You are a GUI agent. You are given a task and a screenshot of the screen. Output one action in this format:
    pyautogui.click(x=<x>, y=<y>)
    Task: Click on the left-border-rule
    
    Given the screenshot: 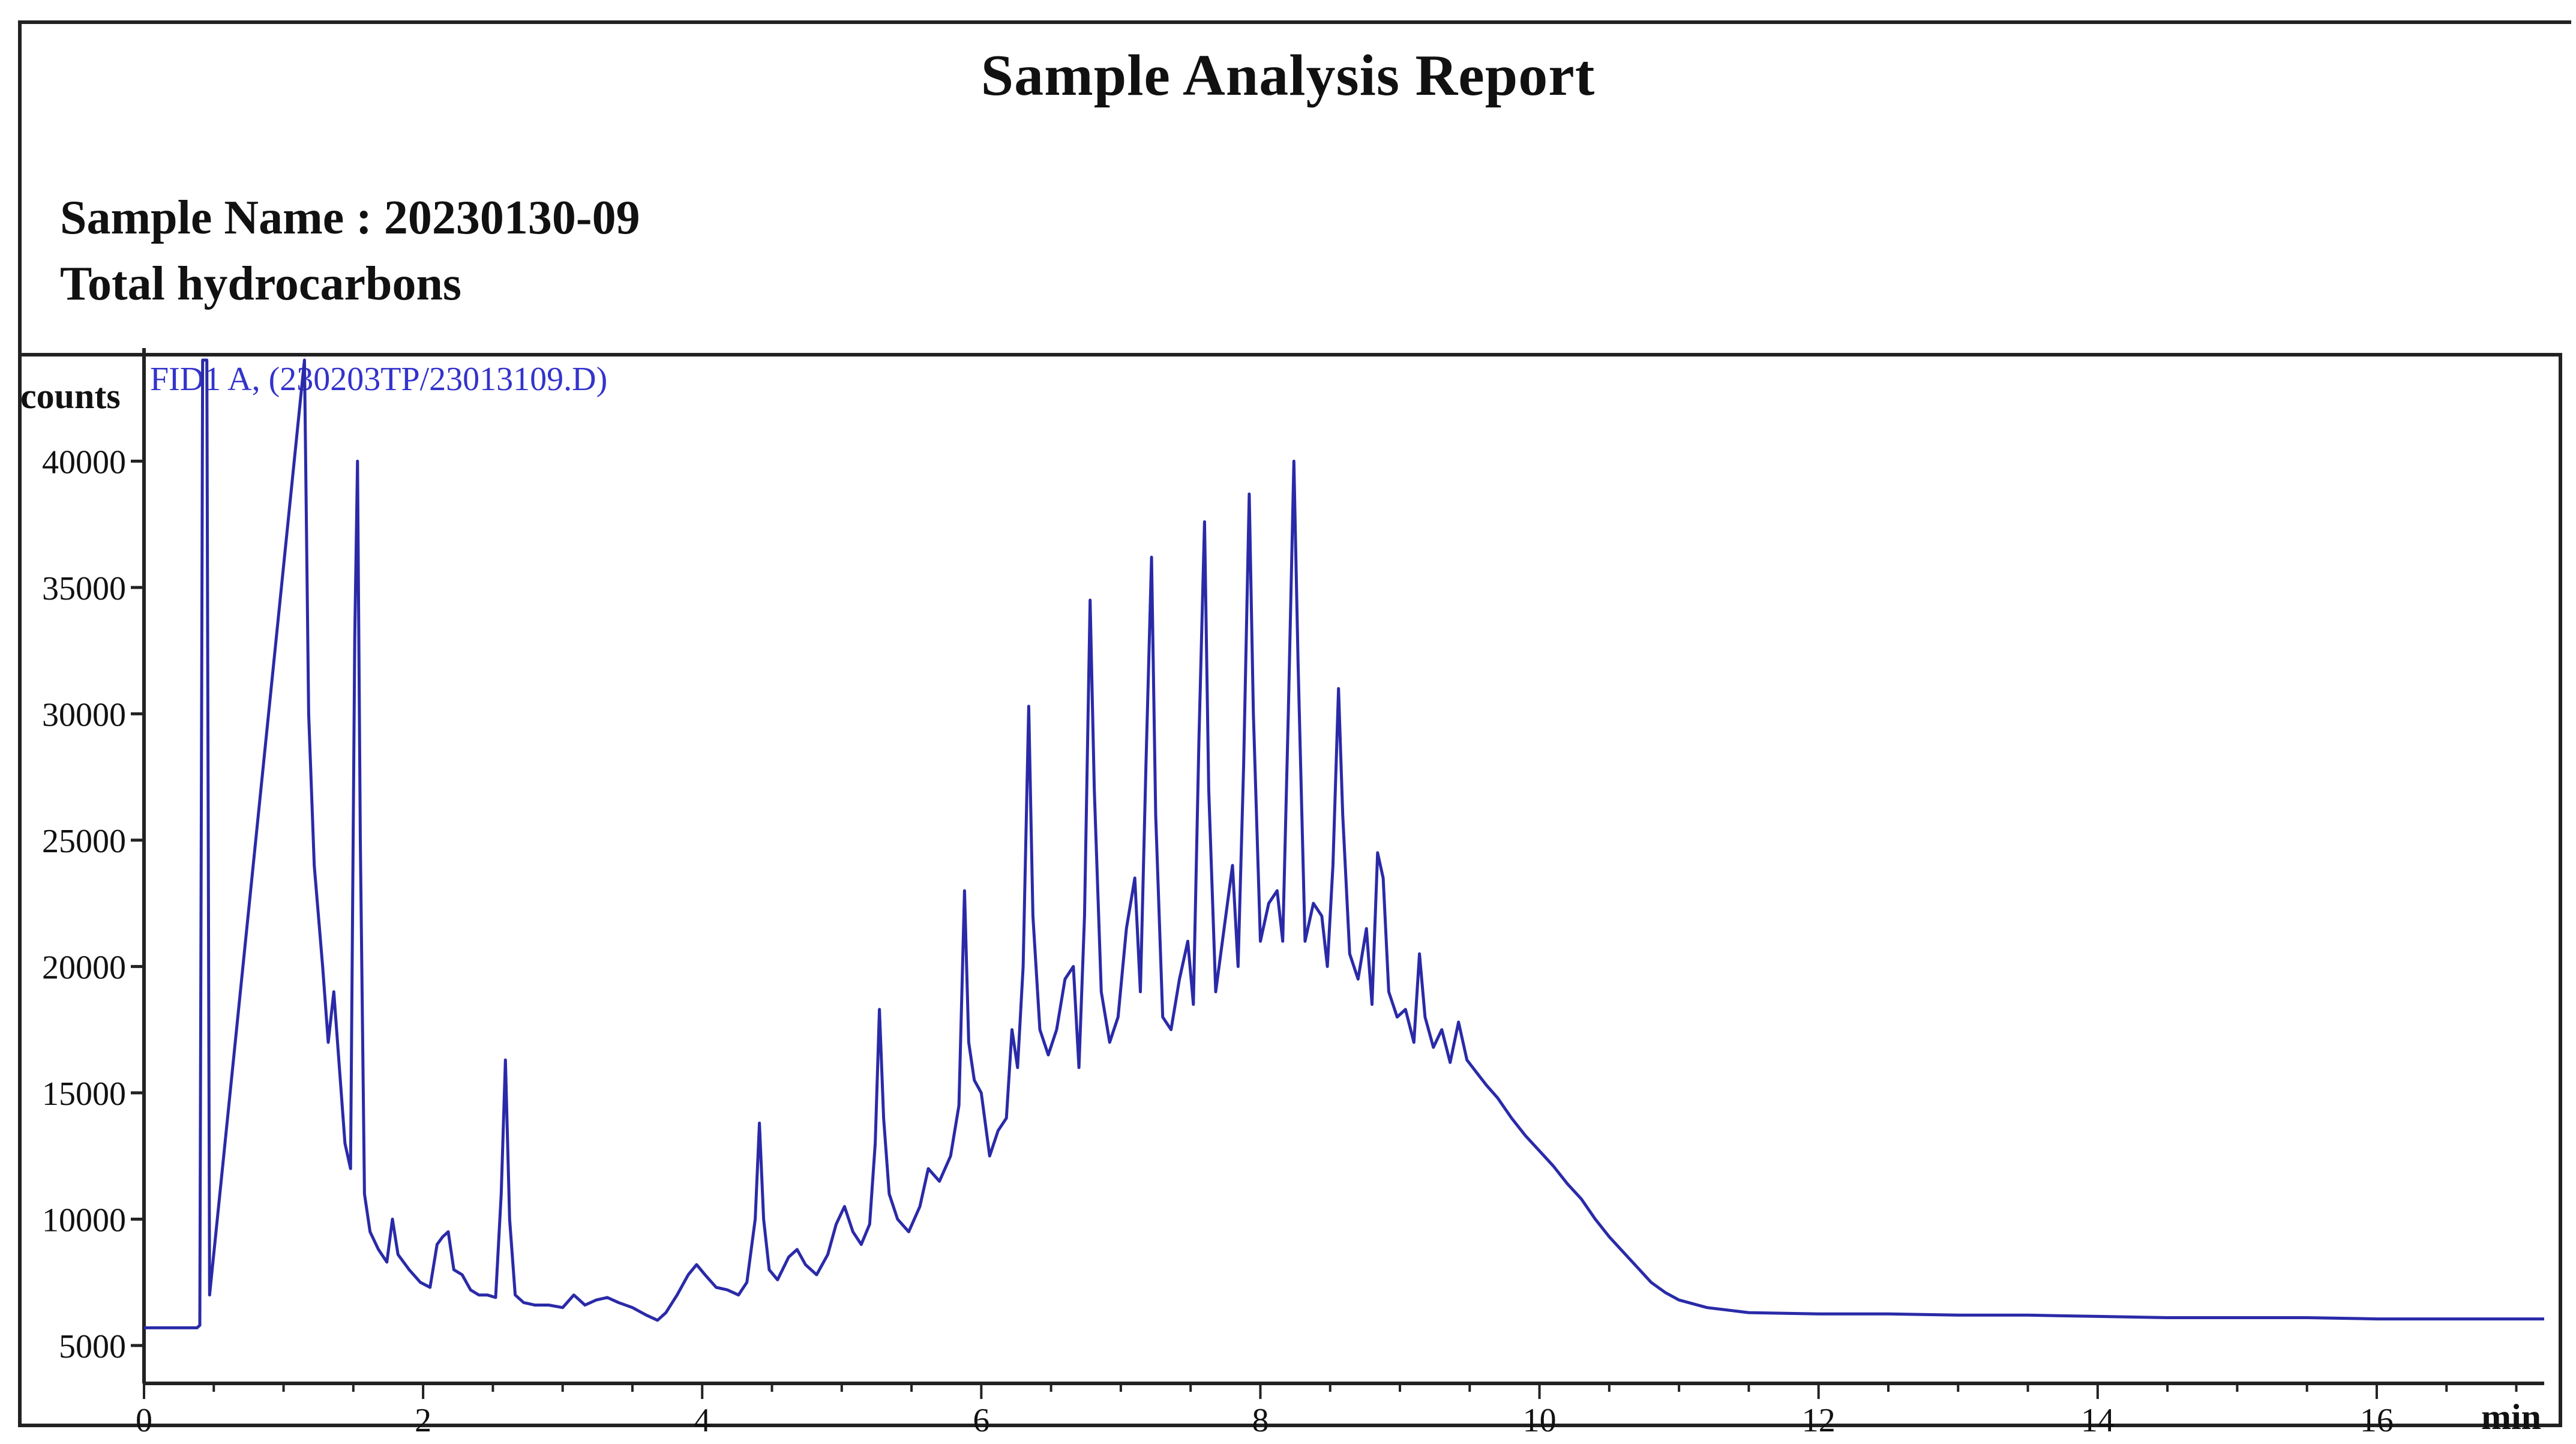 What is the action you would take?
    pyautogui.click(x=20, y=188)
    